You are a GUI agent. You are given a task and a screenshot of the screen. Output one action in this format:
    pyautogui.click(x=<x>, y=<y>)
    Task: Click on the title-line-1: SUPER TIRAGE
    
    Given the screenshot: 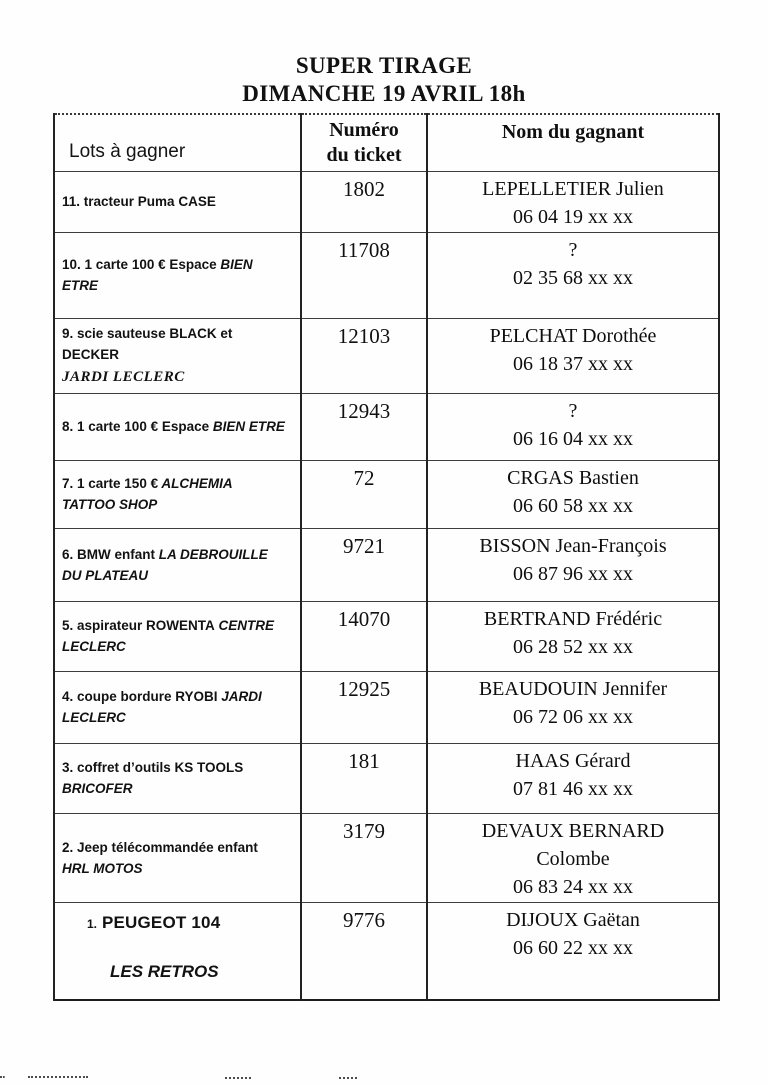 What is the action you would take?
    pyautogui.click(x=384, y=65)
    